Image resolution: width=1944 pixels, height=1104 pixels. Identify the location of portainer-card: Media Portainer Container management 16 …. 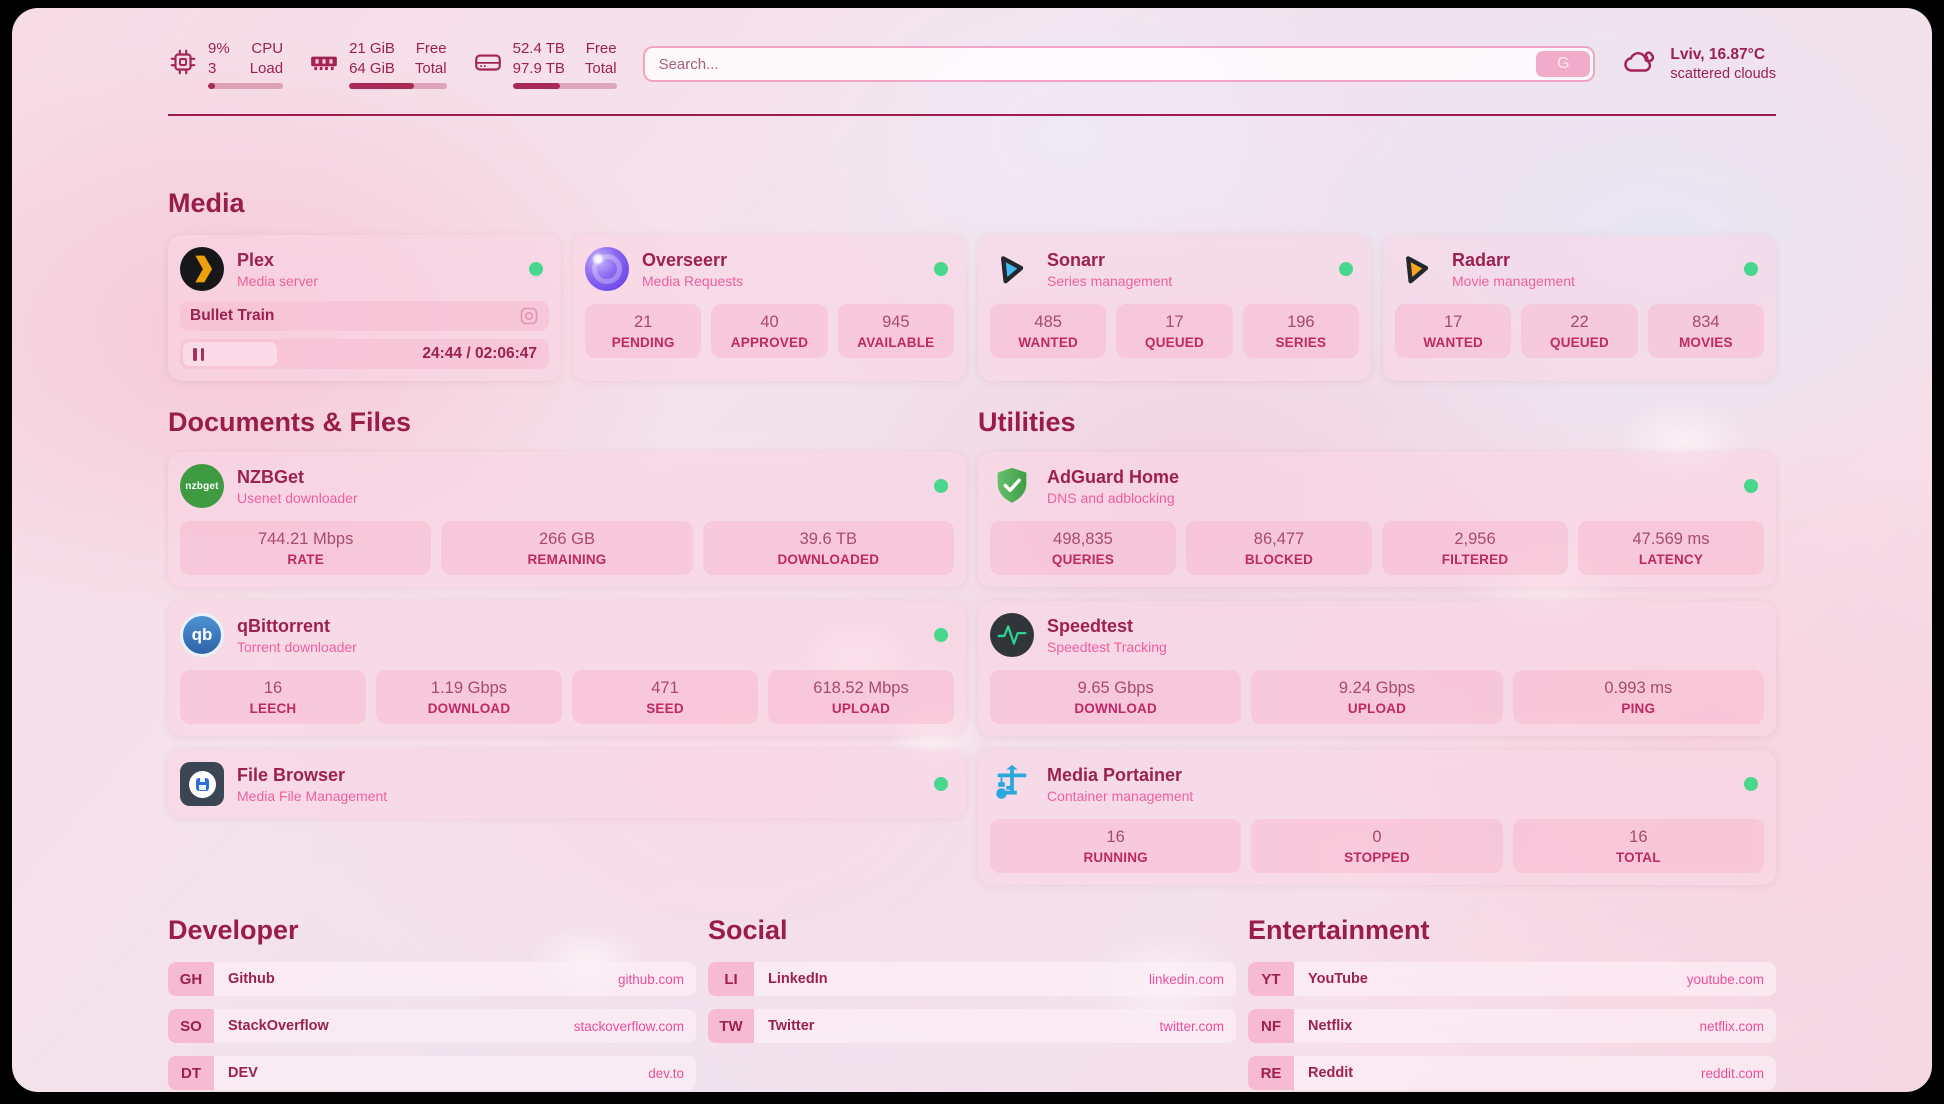
(1377, 817).